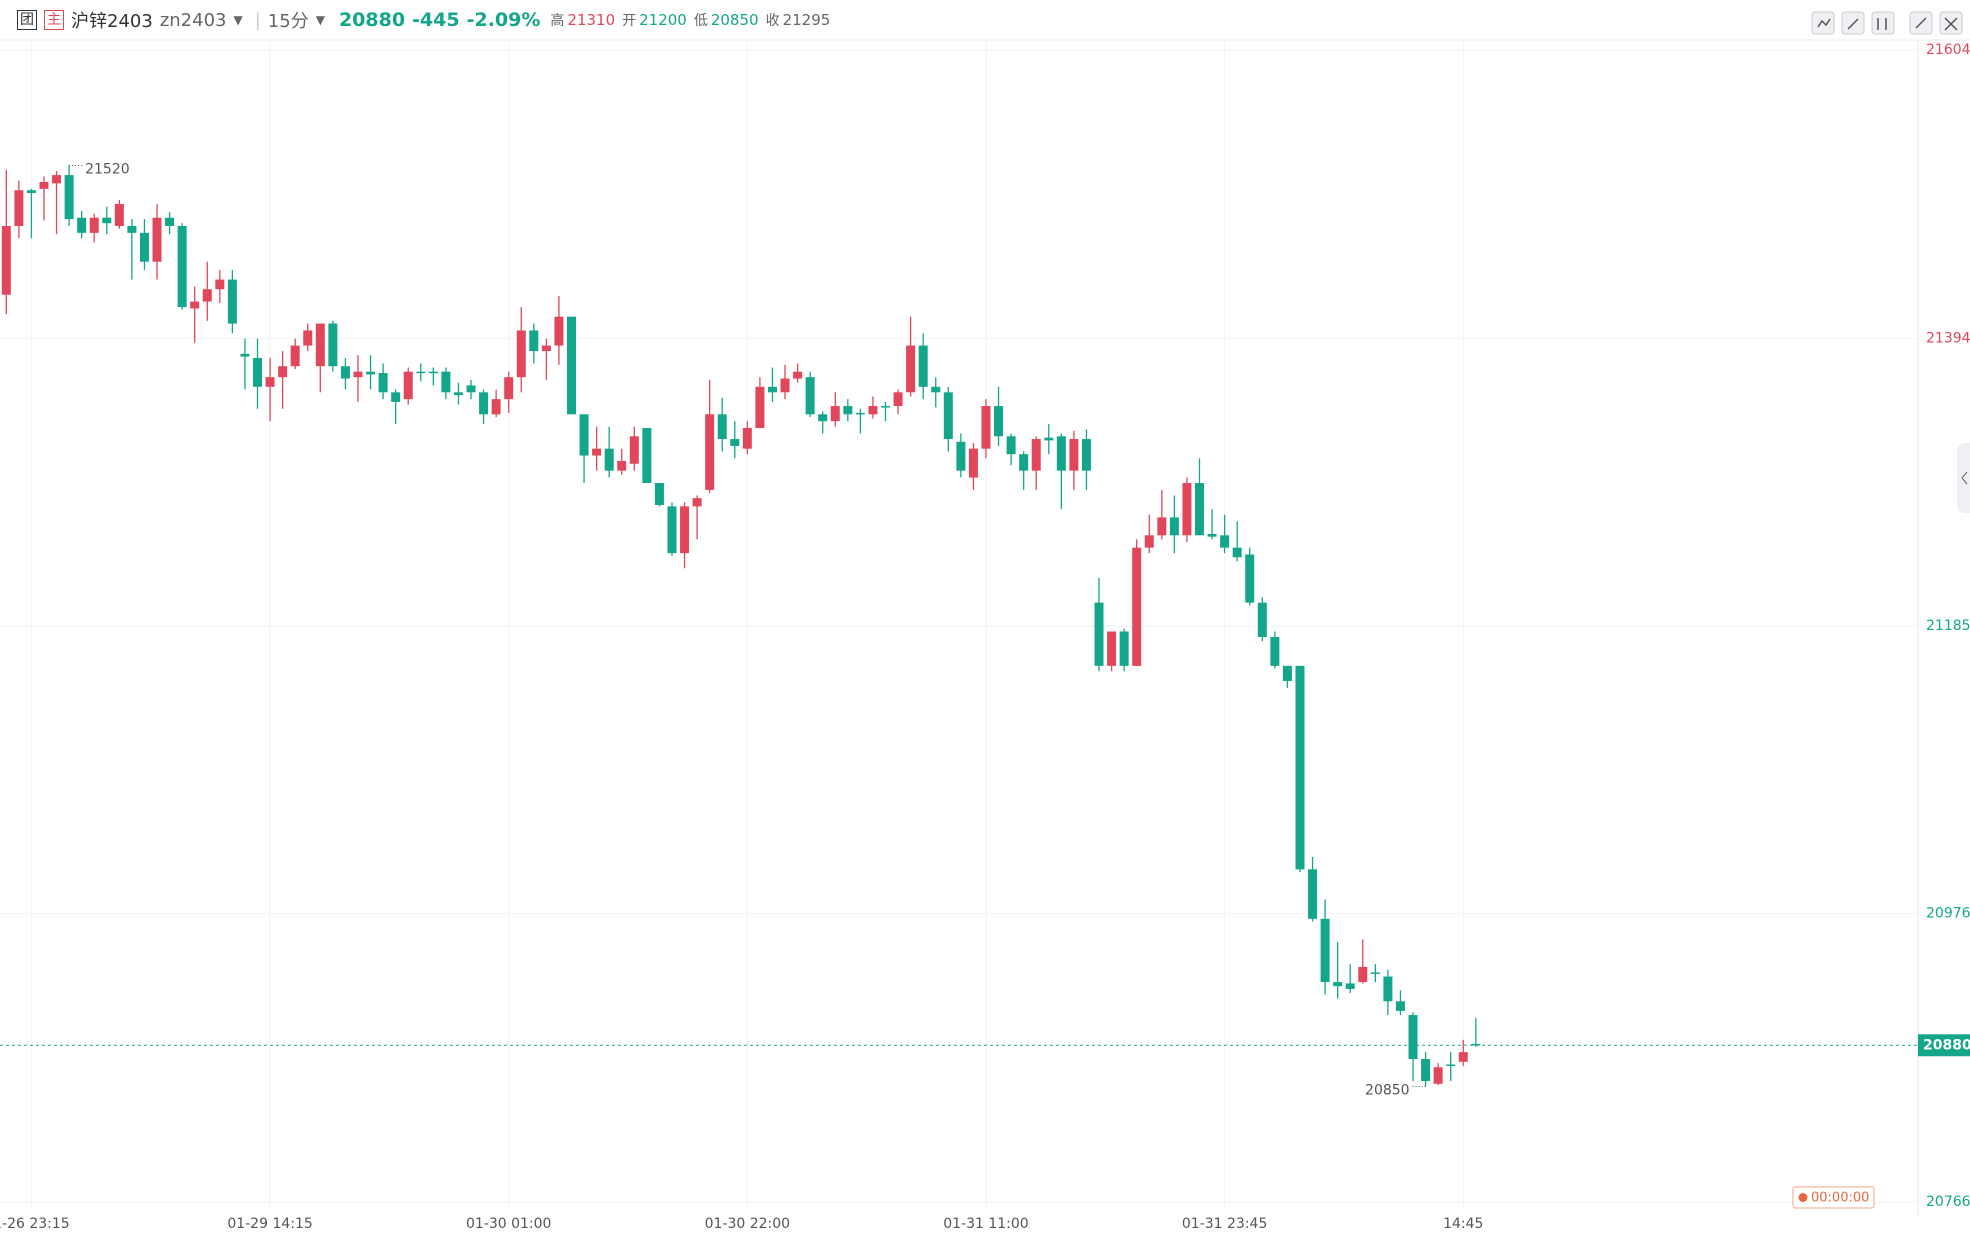 The image size is (1970, 1234). I want to click on y-tick-label: 21394, so click(1948, 339).